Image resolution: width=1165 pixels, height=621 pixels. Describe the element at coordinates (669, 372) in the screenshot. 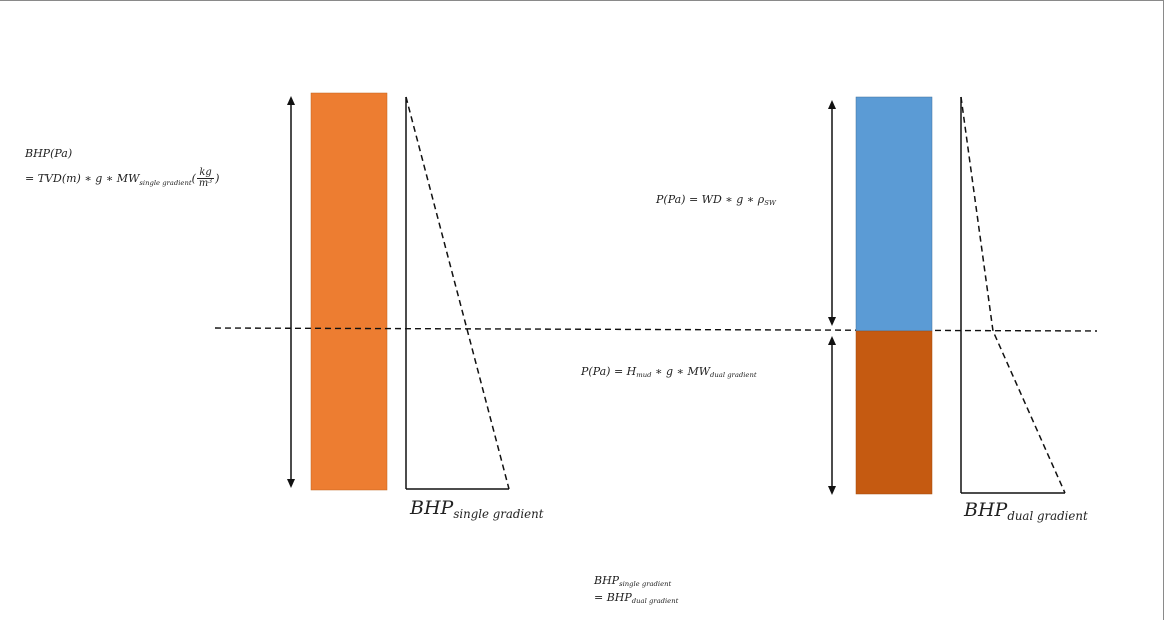

I see `dual-mud-pressure-formula: P(Pa) = Hmud ∗ g ∗ MWdual gradient` at that location.